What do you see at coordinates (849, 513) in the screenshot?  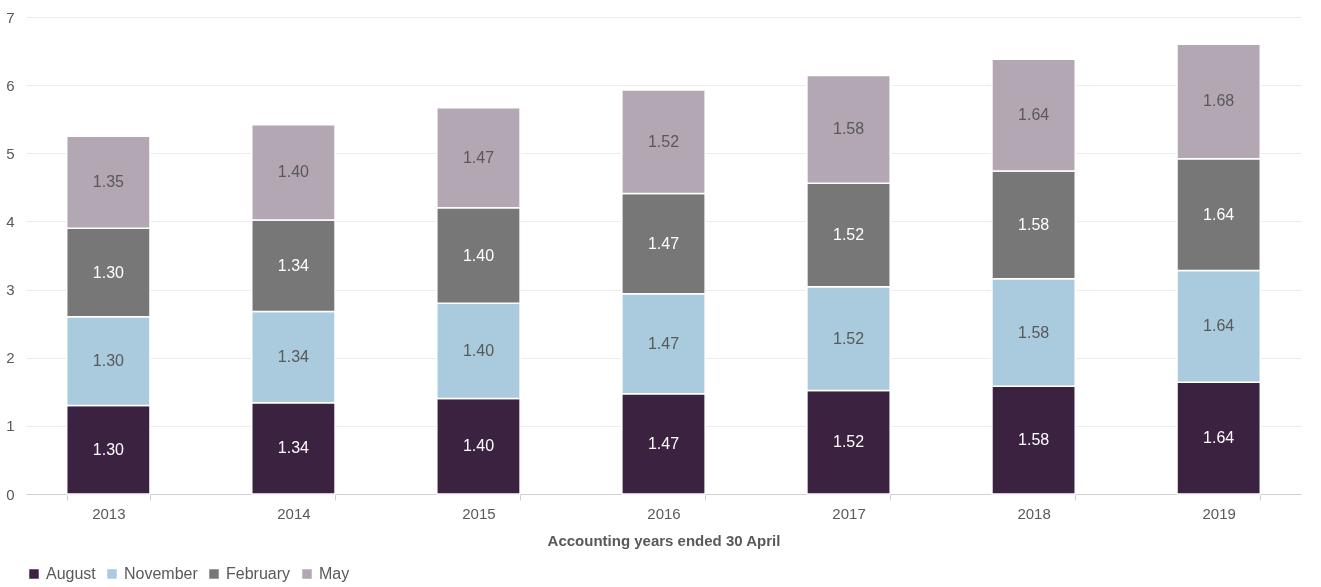 I see `x-tick-label: 2017` at bounding box center [849, 513].